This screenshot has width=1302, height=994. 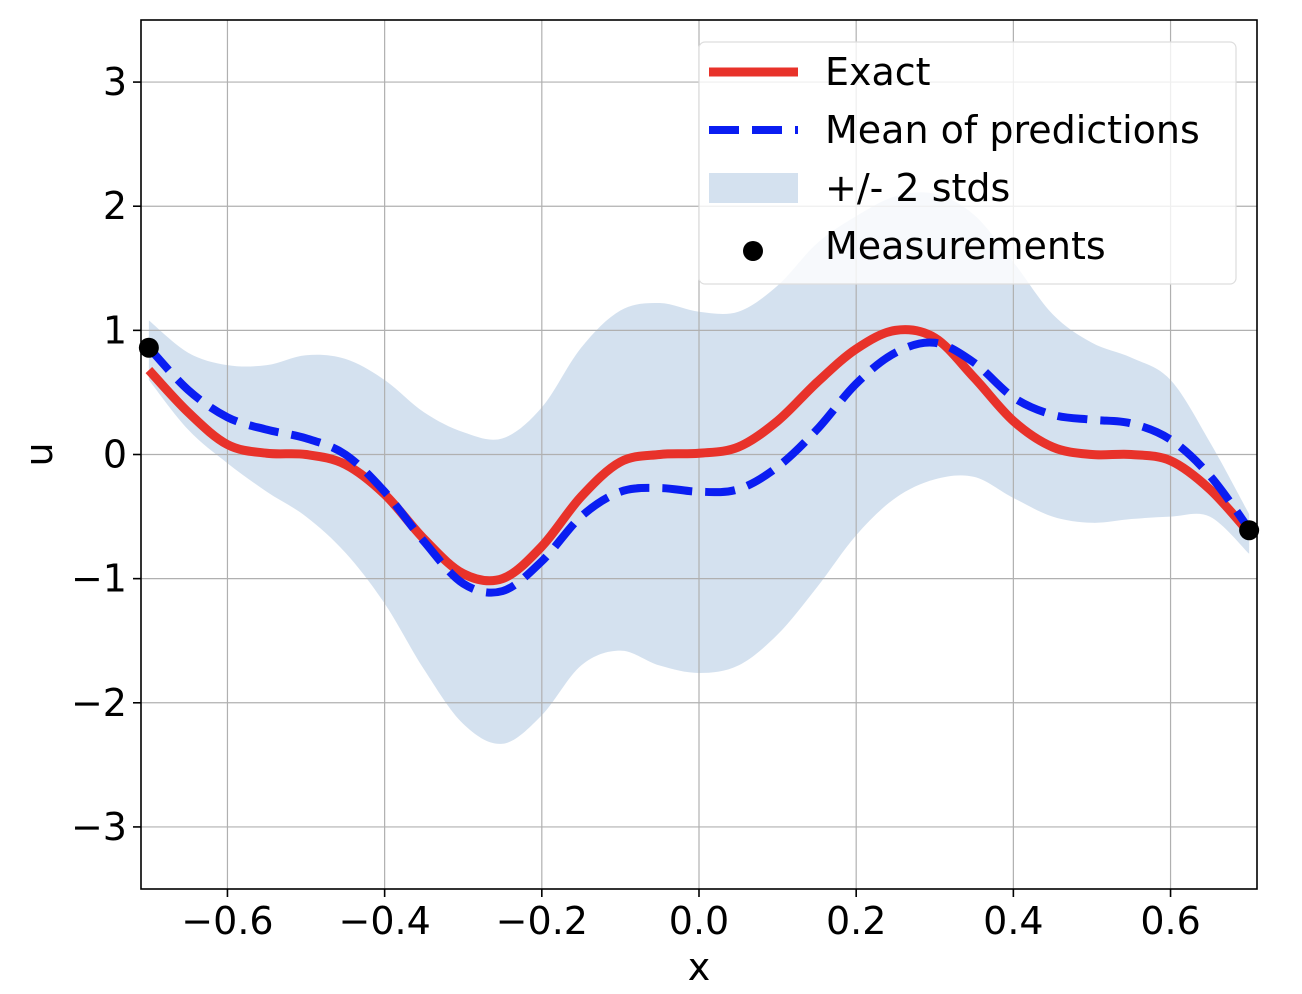 What do you see at coordinates (699, 921) in the screenshot?
I see `x-tick-label: 0.0` at bounding box center [699, 921].